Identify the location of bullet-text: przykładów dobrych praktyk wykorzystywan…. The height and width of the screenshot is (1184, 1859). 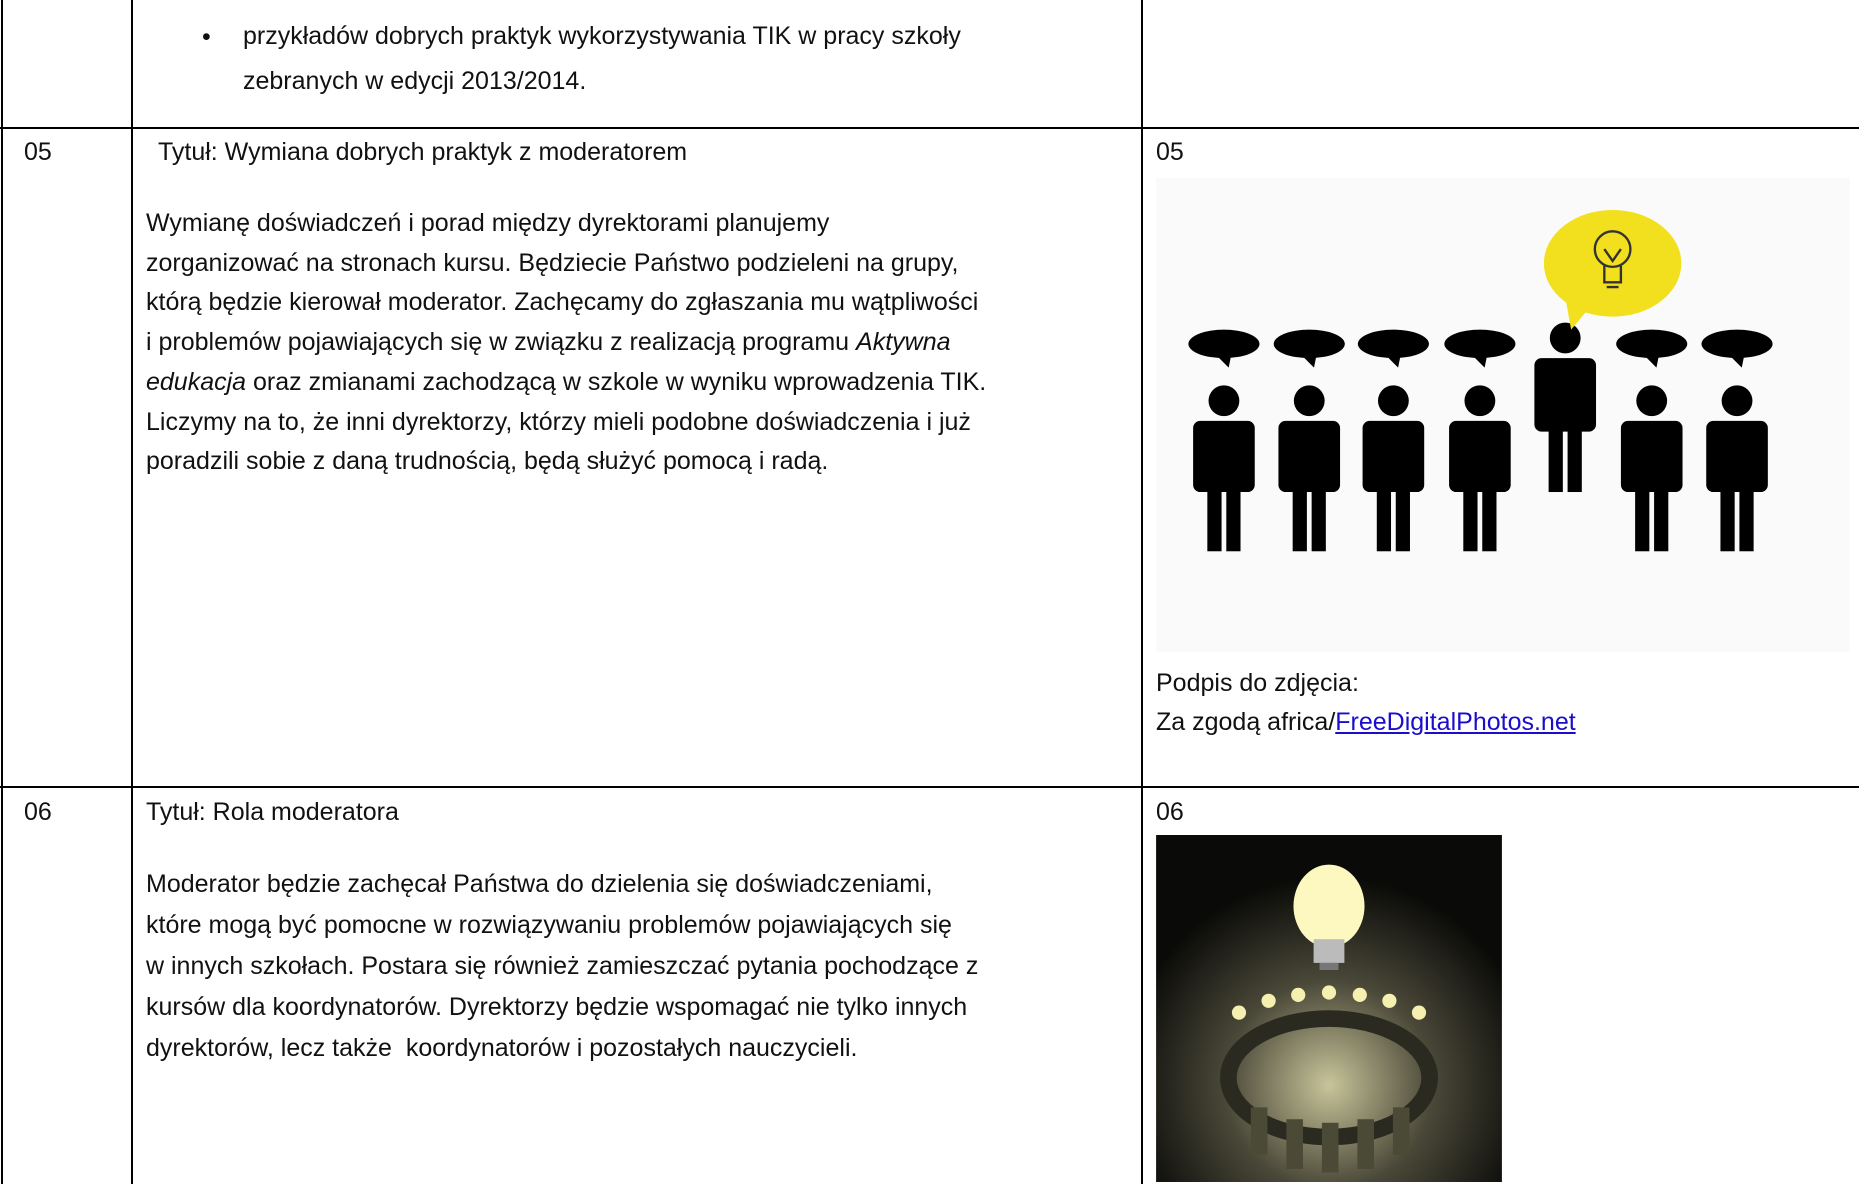
(602, 36).